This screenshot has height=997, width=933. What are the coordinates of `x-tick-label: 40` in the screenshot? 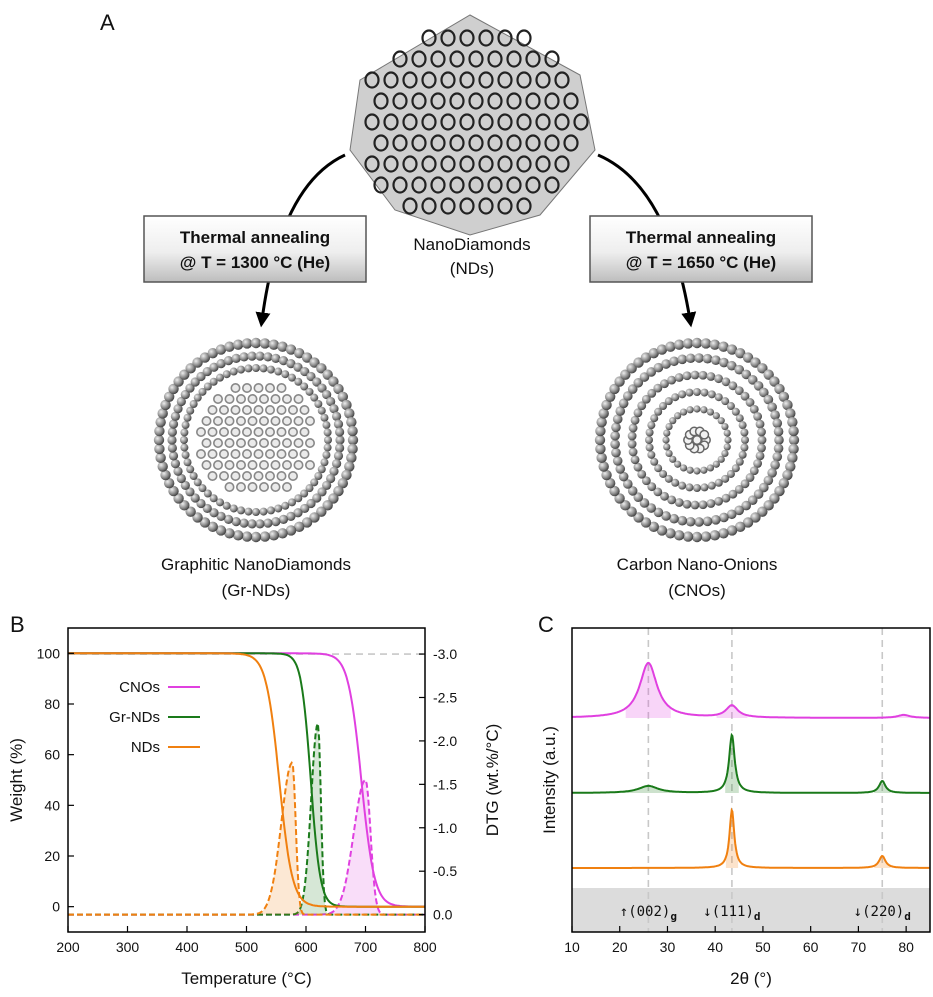 It's located at (715, 947).